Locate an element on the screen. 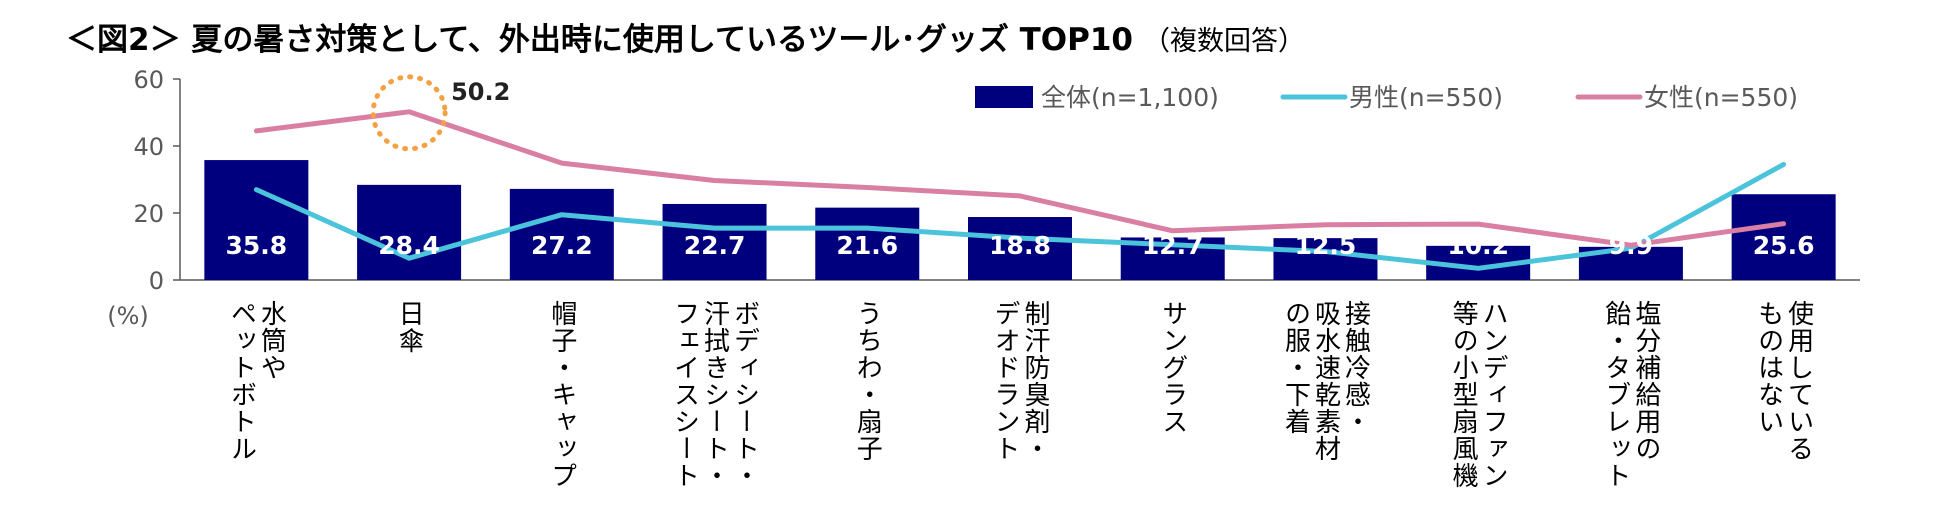 Image resolution: width=1950 pixels, height=527 pixels. category-label: ハンディファン is located at coordinates (1493, 394).